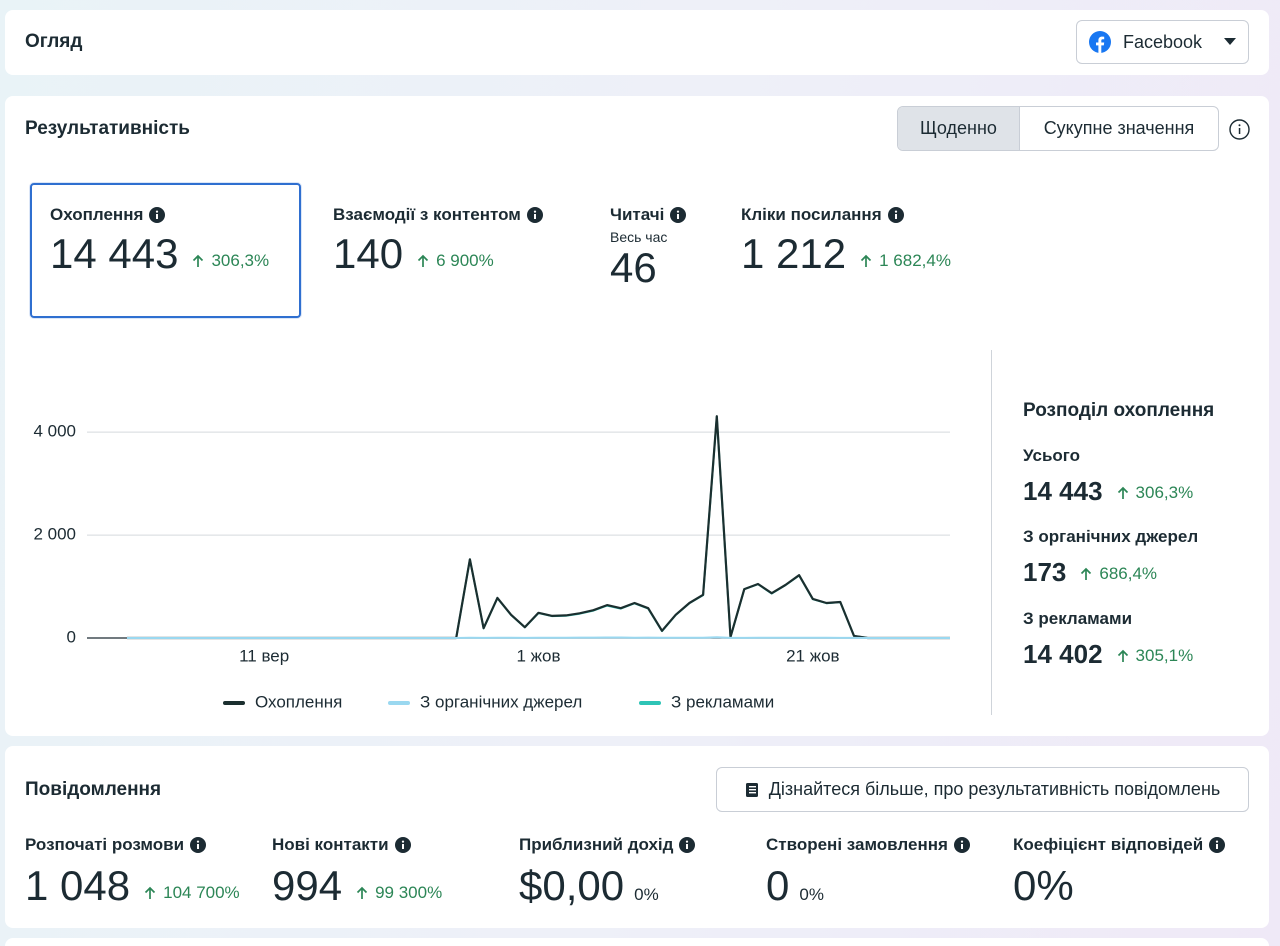 This screenshot has width=1280, height=946. I want to click on selected-metric, so click(165, 250).